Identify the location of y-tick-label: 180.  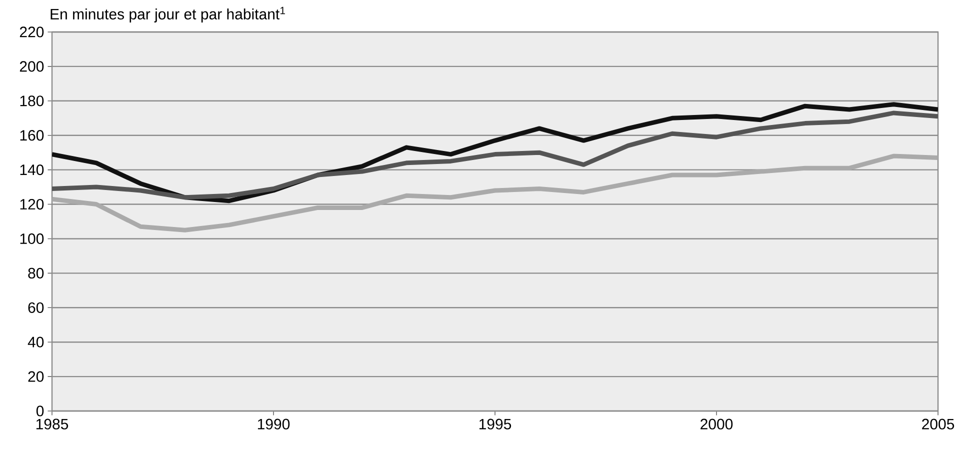
(32, 101).